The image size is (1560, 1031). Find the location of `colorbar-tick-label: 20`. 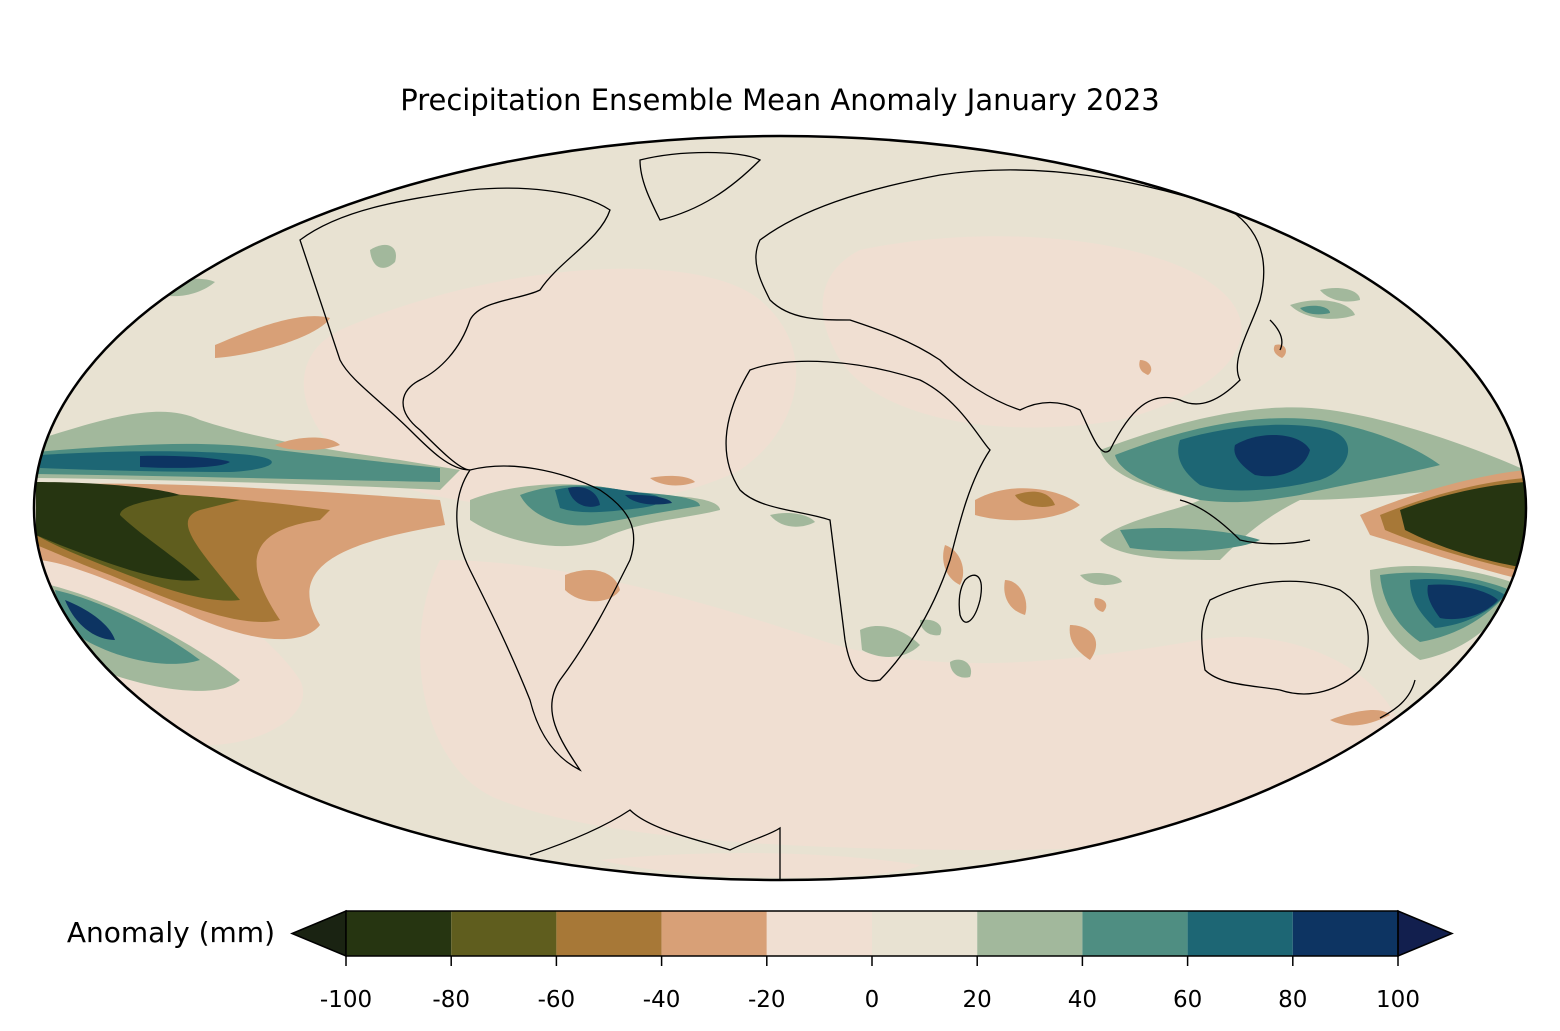

colorbar-tick-label: 20 is located at coordinates (977, 1000).